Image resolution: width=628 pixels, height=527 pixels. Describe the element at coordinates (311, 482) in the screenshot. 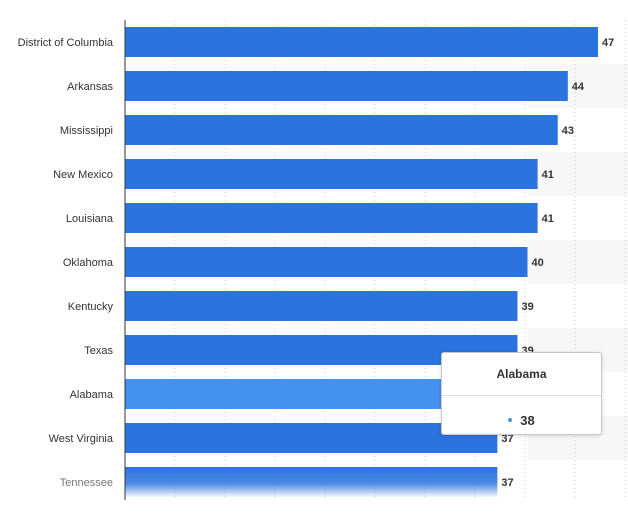

I see `bar-tennessee` at that location.